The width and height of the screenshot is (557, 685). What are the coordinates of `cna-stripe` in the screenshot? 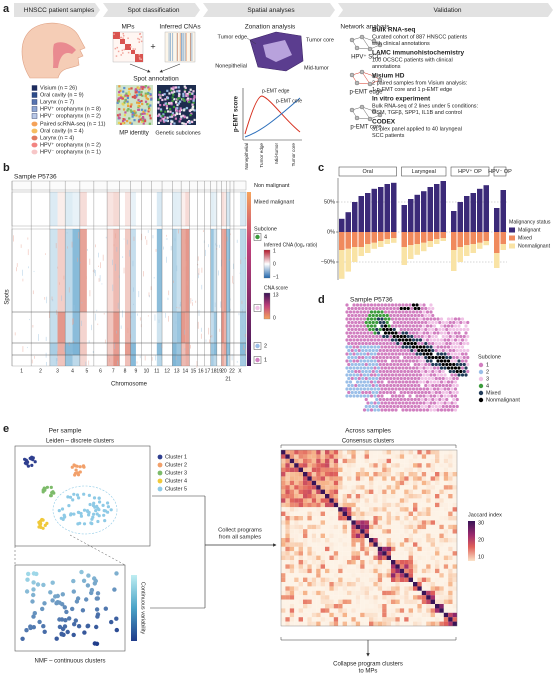 It's located at (180, 47).